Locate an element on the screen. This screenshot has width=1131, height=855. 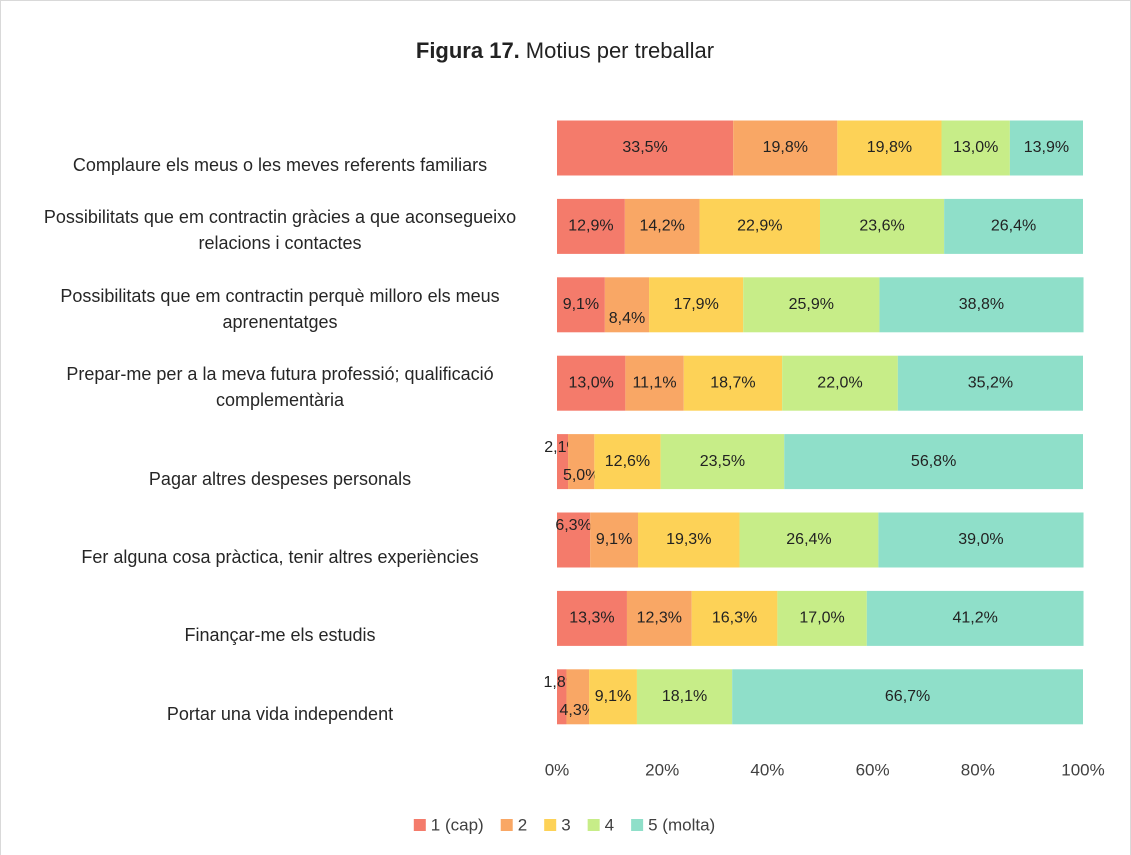
data-label: 23,6% is located at coordinates (881, 226).